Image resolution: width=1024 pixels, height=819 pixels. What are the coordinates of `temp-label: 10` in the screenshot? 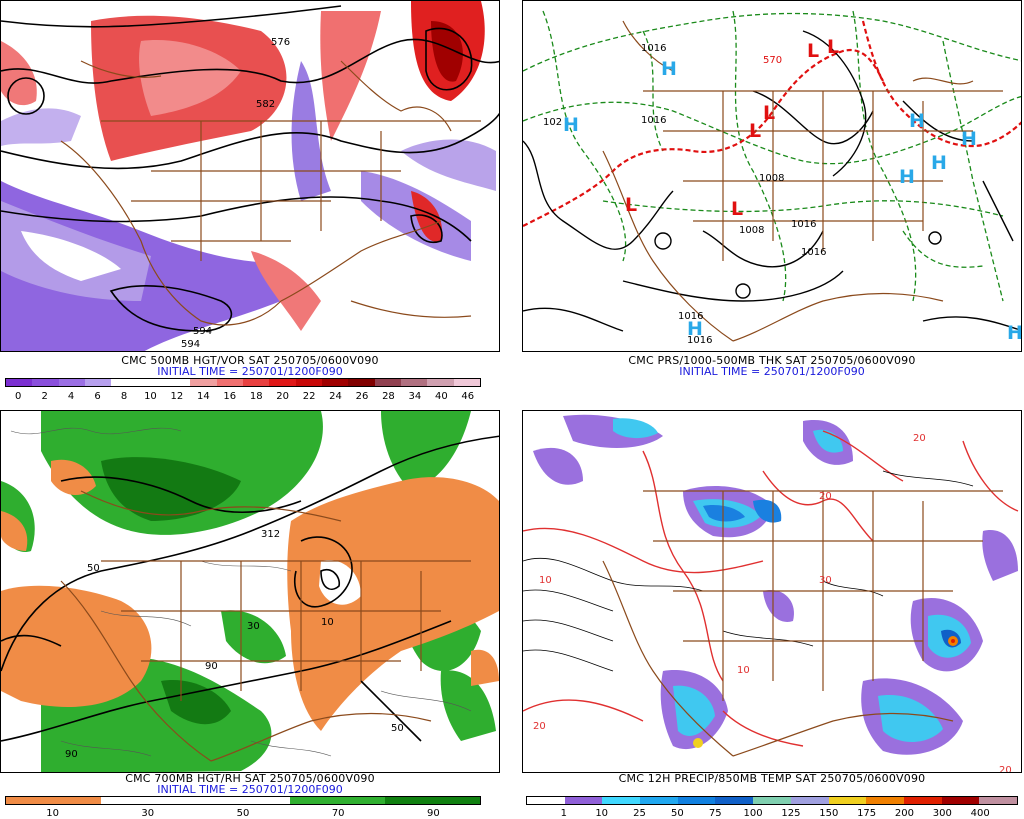 It's located at (545, 580).